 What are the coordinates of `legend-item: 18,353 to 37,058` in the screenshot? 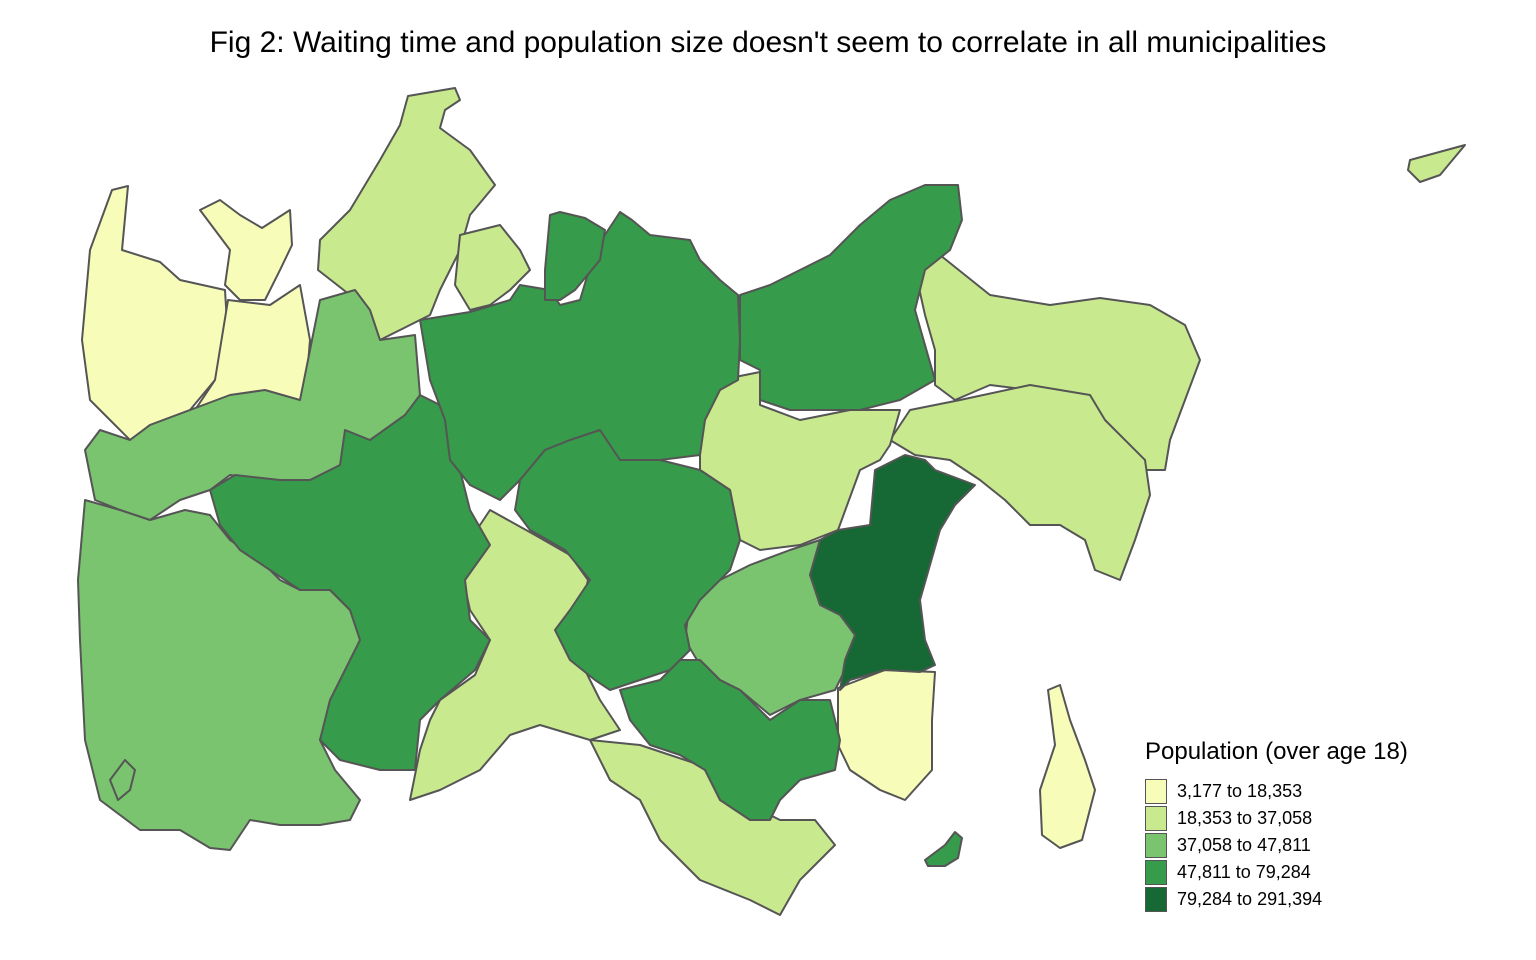 It's located at (1276, 818).